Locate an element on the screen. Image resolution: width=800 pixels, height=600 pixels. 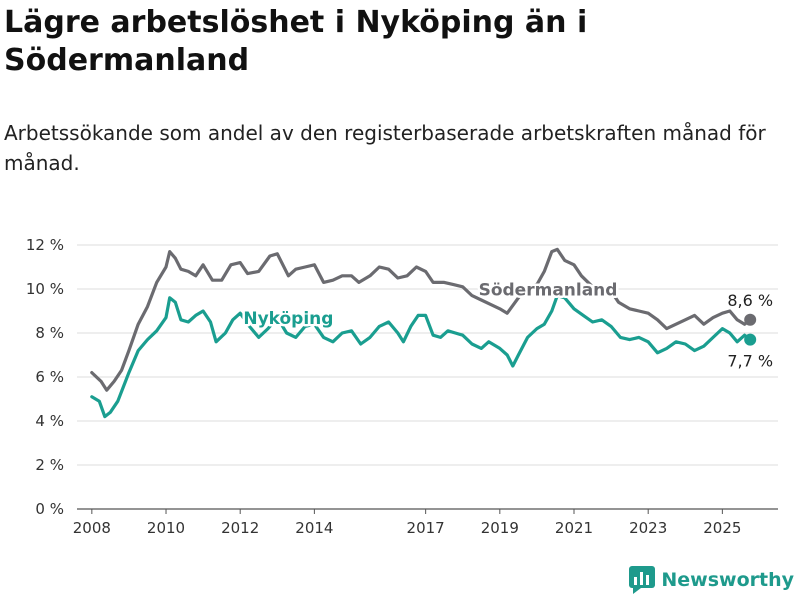
y-tick-label: 8 % is located at coordinates (49, 333).